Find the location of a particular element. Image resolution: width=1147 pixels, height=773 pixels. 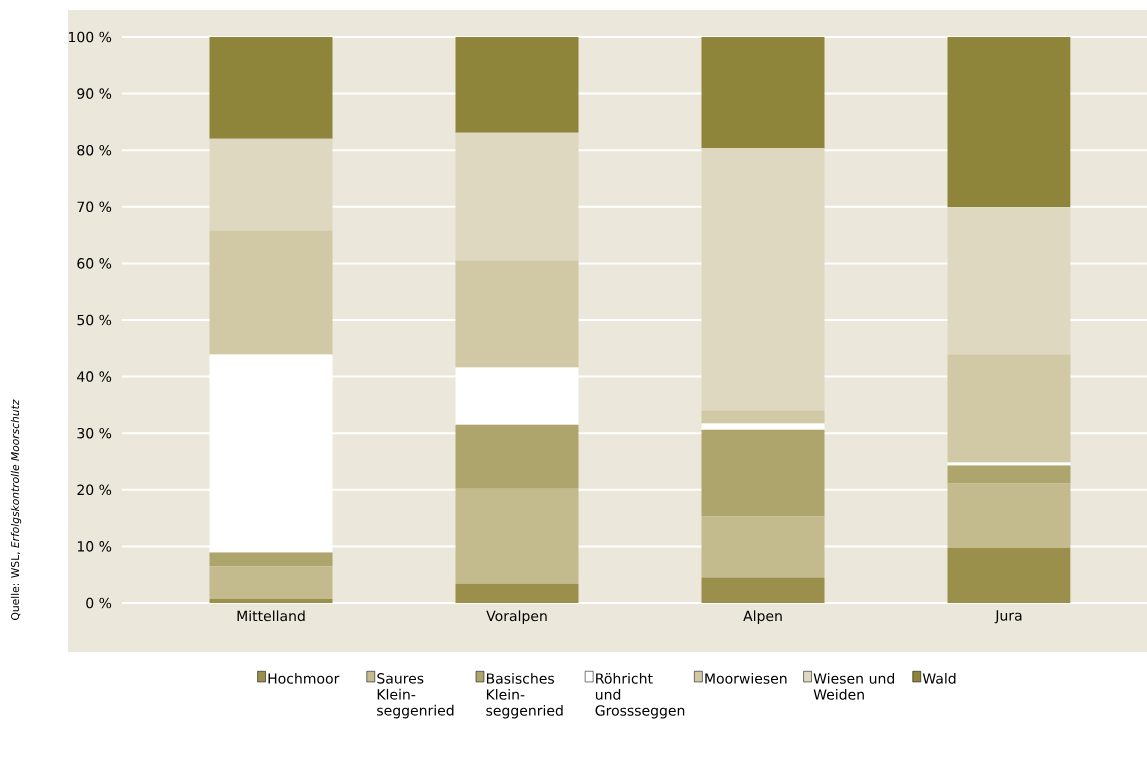

y-tick-label: 0 % is located at coordinates (99, 603).